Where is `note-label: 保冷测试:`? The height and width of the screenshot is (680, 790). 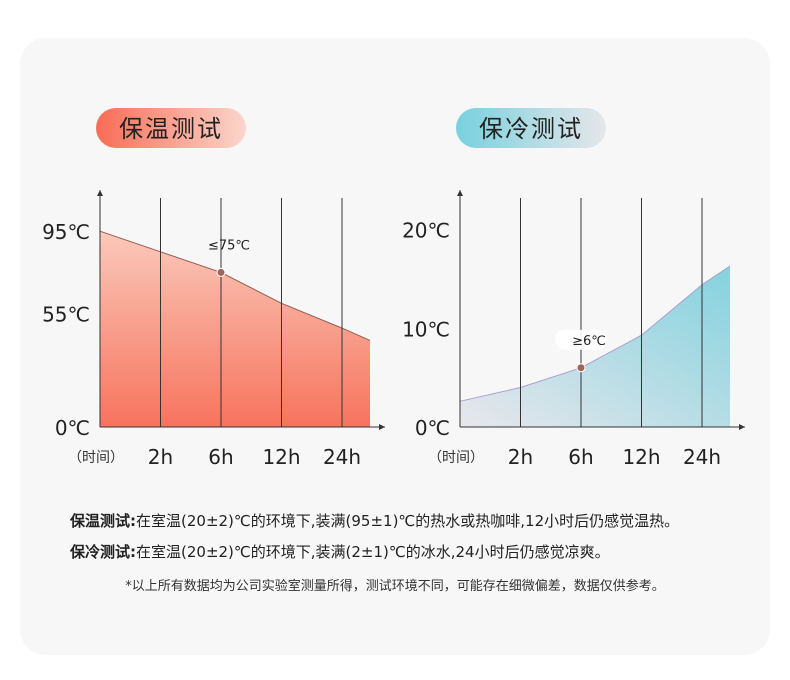
note-label: 保冷测试: is located at coordinates (103, 552).